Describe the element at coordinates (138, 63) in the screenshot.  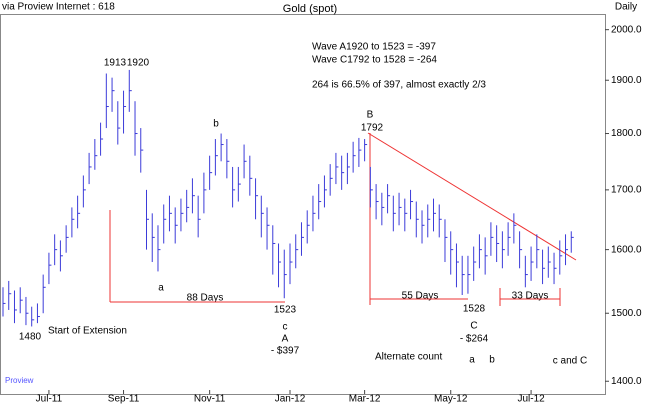
I see `annotation: 1920` at that location.